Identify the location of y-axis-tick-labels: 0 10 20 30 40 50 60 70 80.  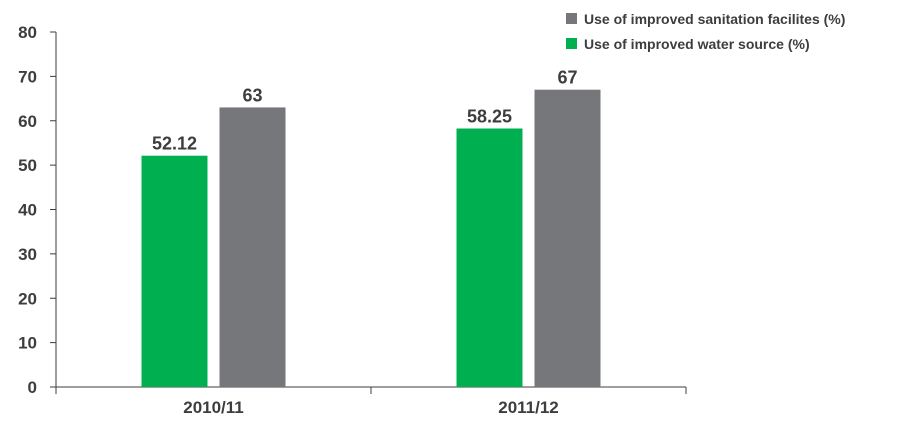
(27, 210).